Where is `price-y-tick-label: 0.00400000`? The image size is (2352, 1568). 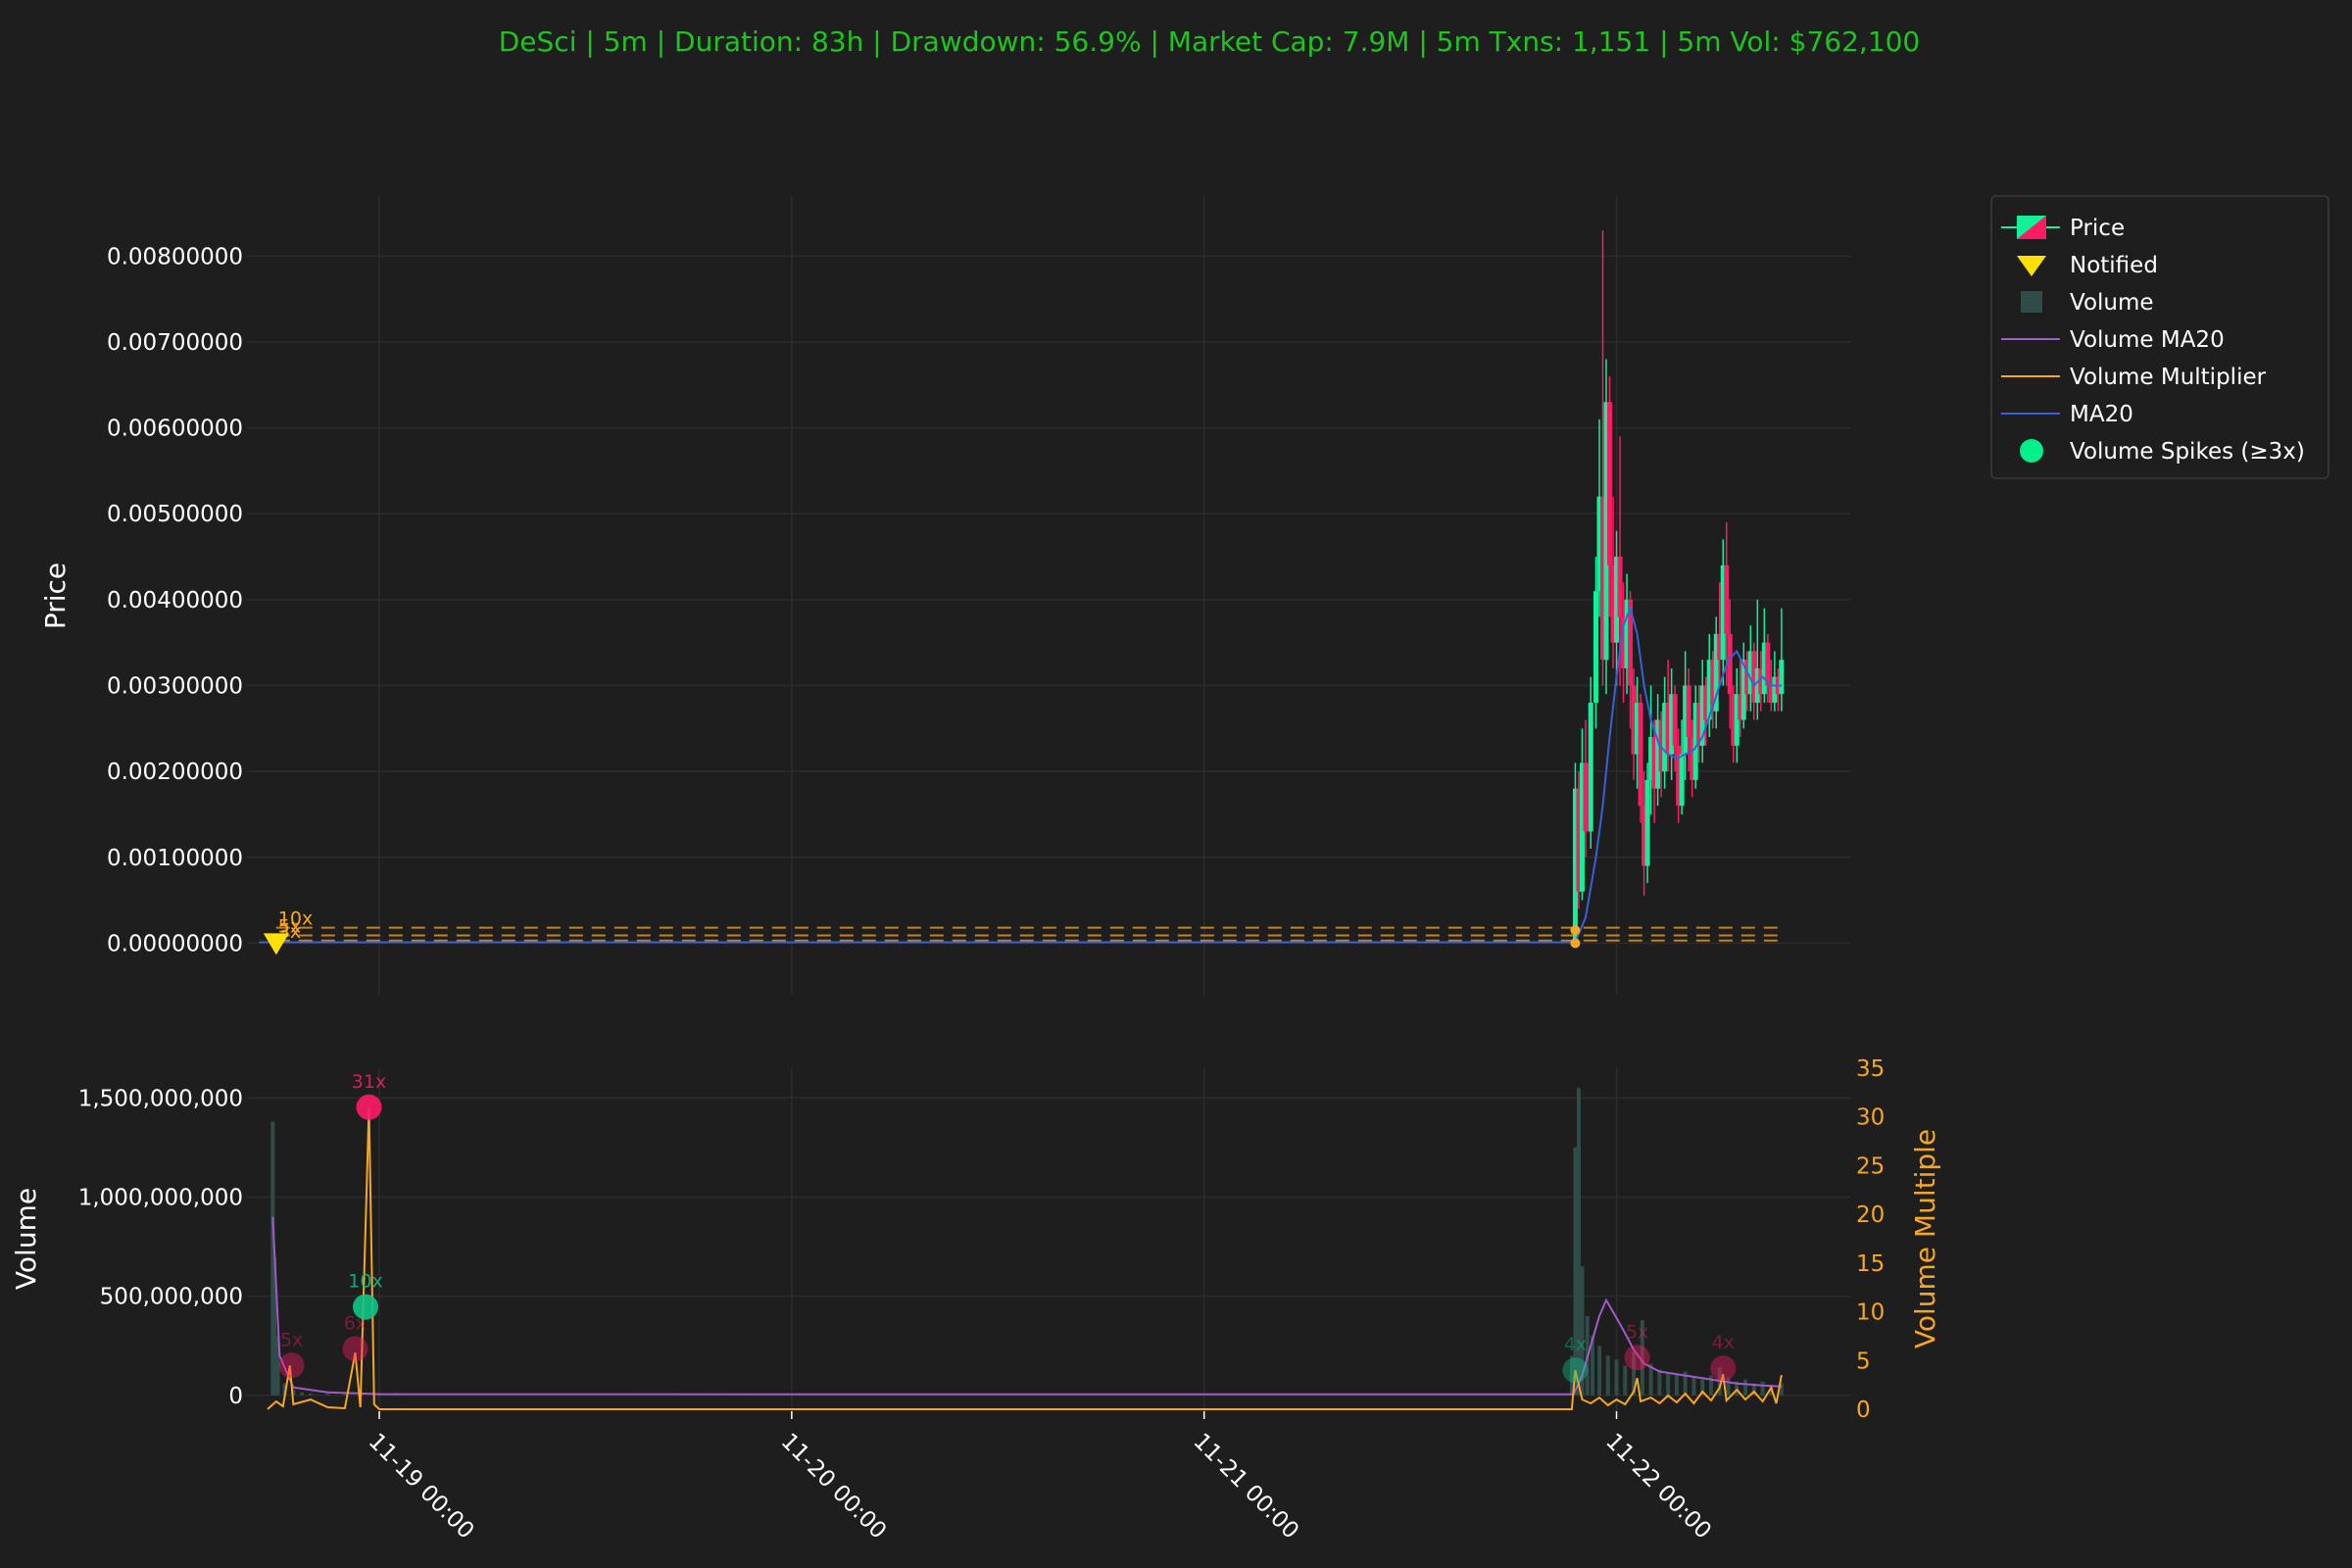
price-y-tick-label: 0.00400000 is located at coordinates (175, 600).